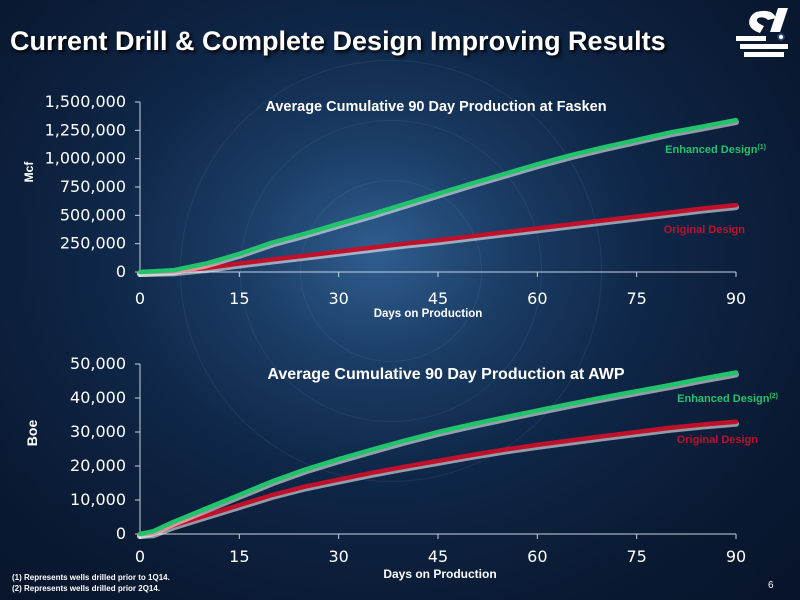 This screenshot has width=800, height=600. I want to click on series-label-enhanced: Enhanced Design(2), so click(727, 399).